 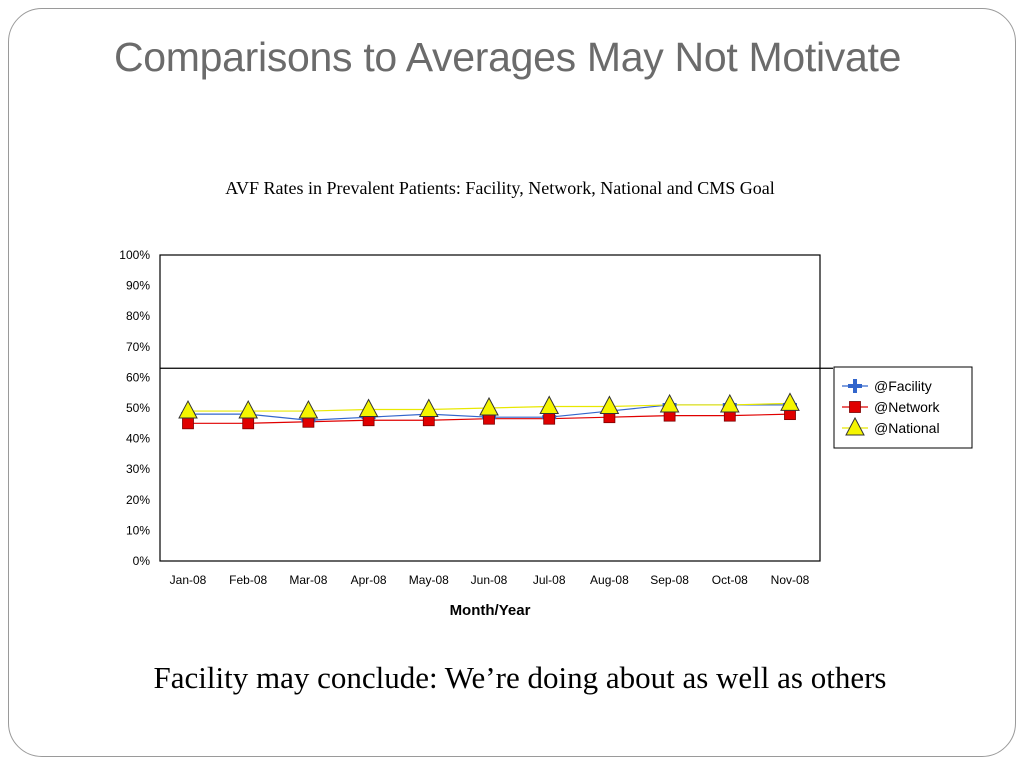 I want to click on x-tick-label: Aug-08, so click(x=609, y=580).